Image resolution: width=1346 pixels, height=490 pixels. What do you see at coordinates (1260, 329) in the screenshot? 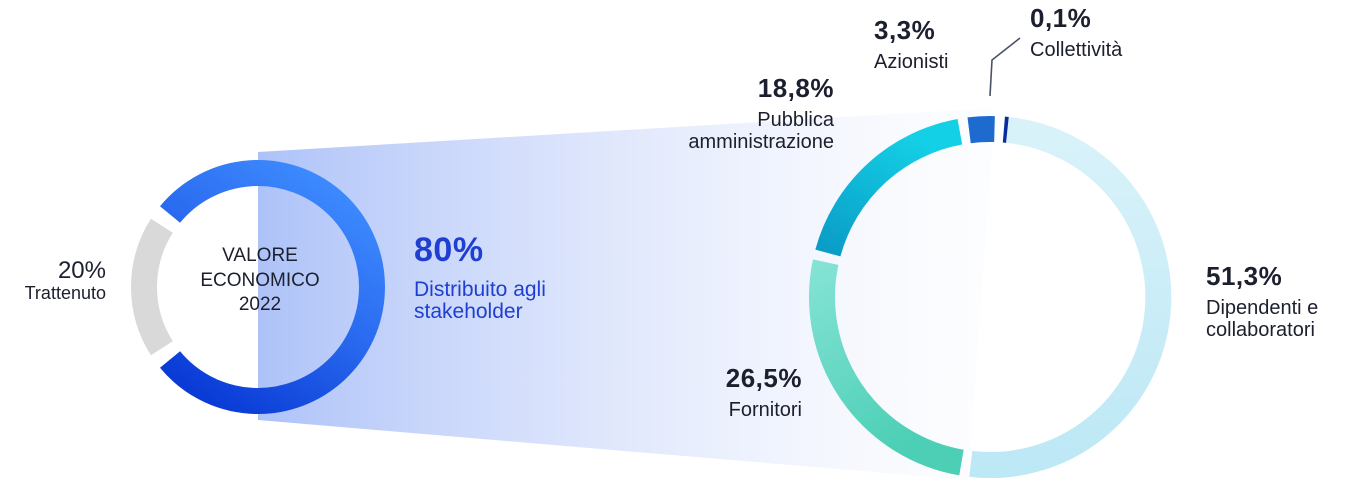
I see `dipendenti-name-2: collaboratori` at bounding box center [1260, 329].